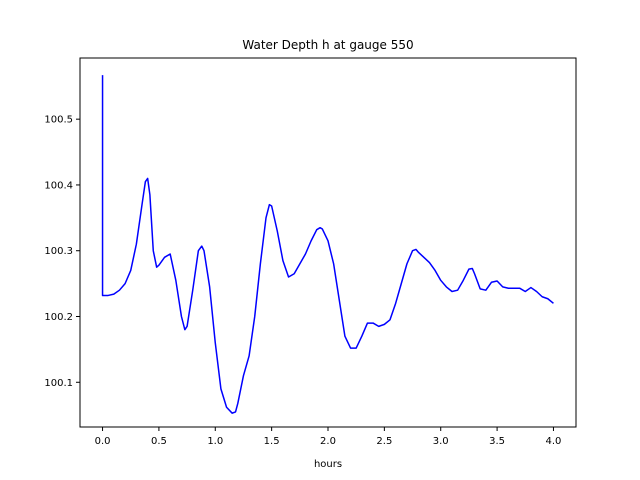 This screenshot has width=640, height=480. I want to click on y-tick-label: 100.3, so click(58, 251).